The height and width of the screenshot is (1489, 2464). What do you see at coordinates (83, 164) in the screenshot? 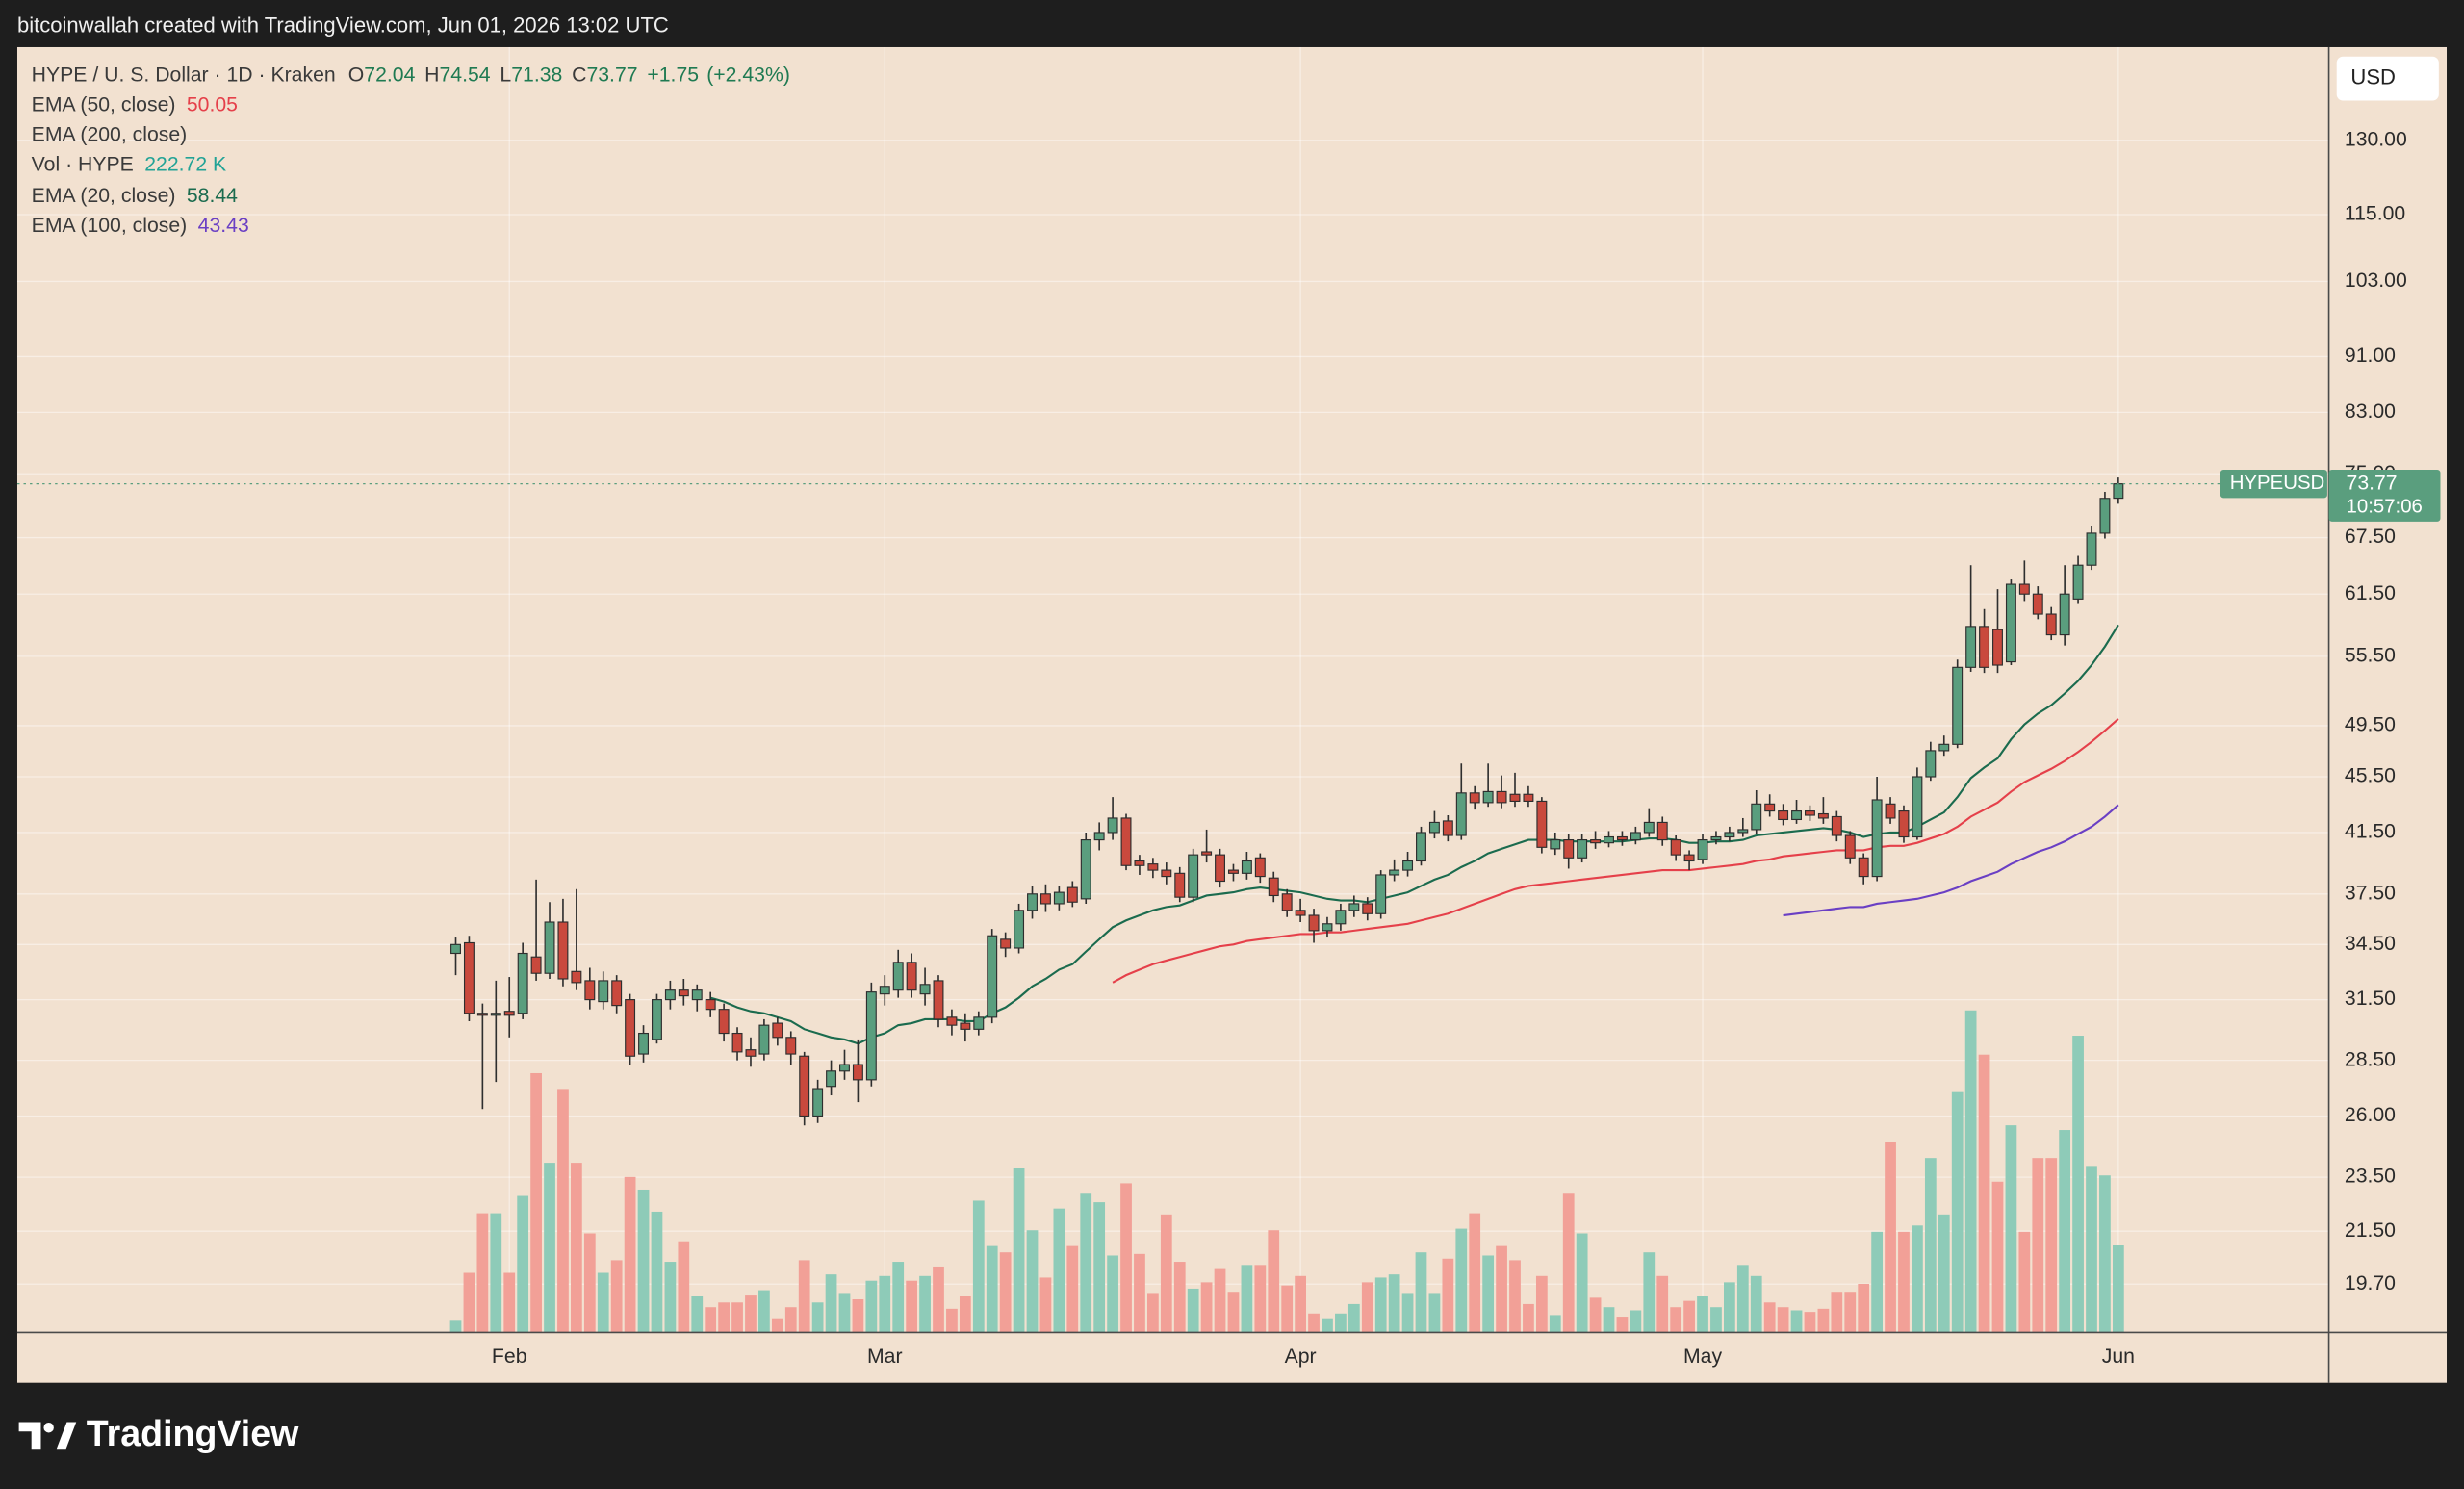
I see `indicator-name: Vol · HYPE` at bounding box center [83, 164].